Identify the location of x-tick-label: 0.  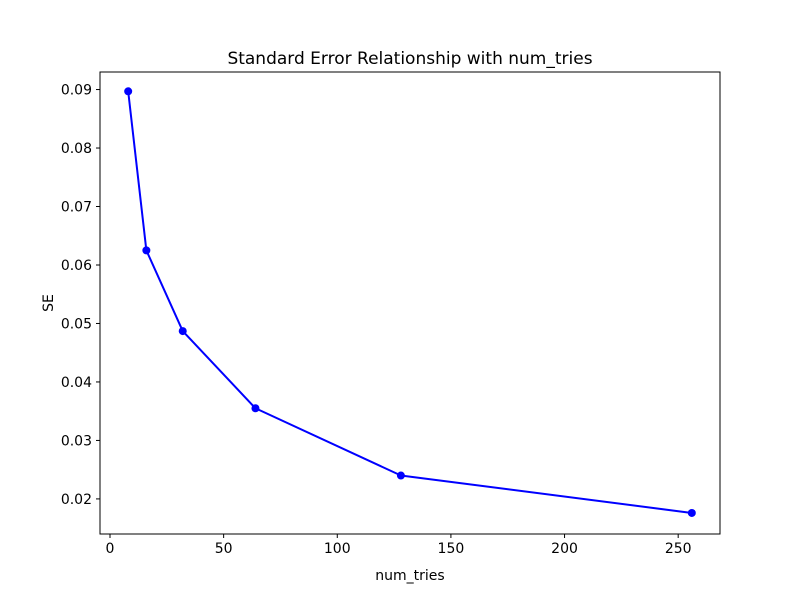
(110, 549).